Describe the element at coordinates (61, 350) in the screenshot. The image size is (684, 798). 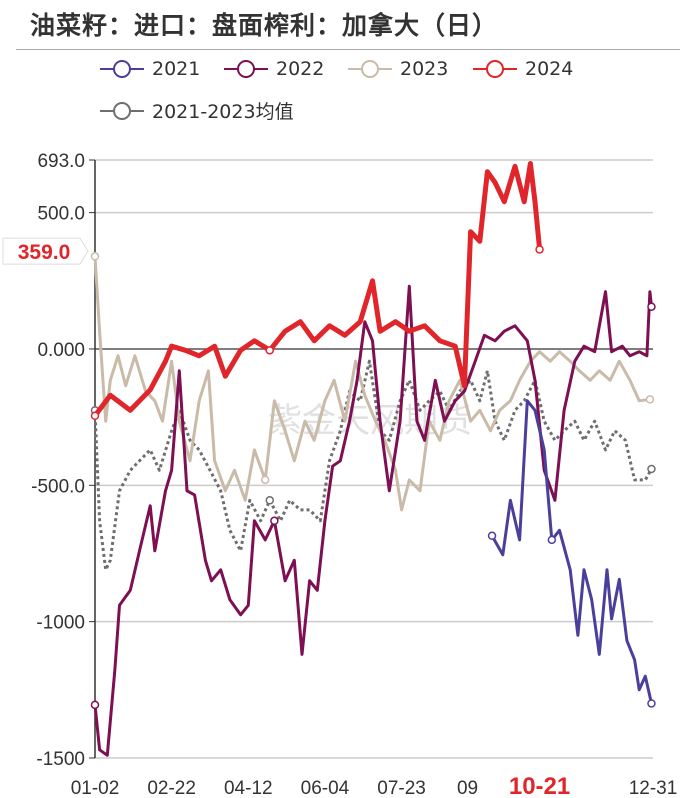
I see `y-tick-label: 0.000` at that location.